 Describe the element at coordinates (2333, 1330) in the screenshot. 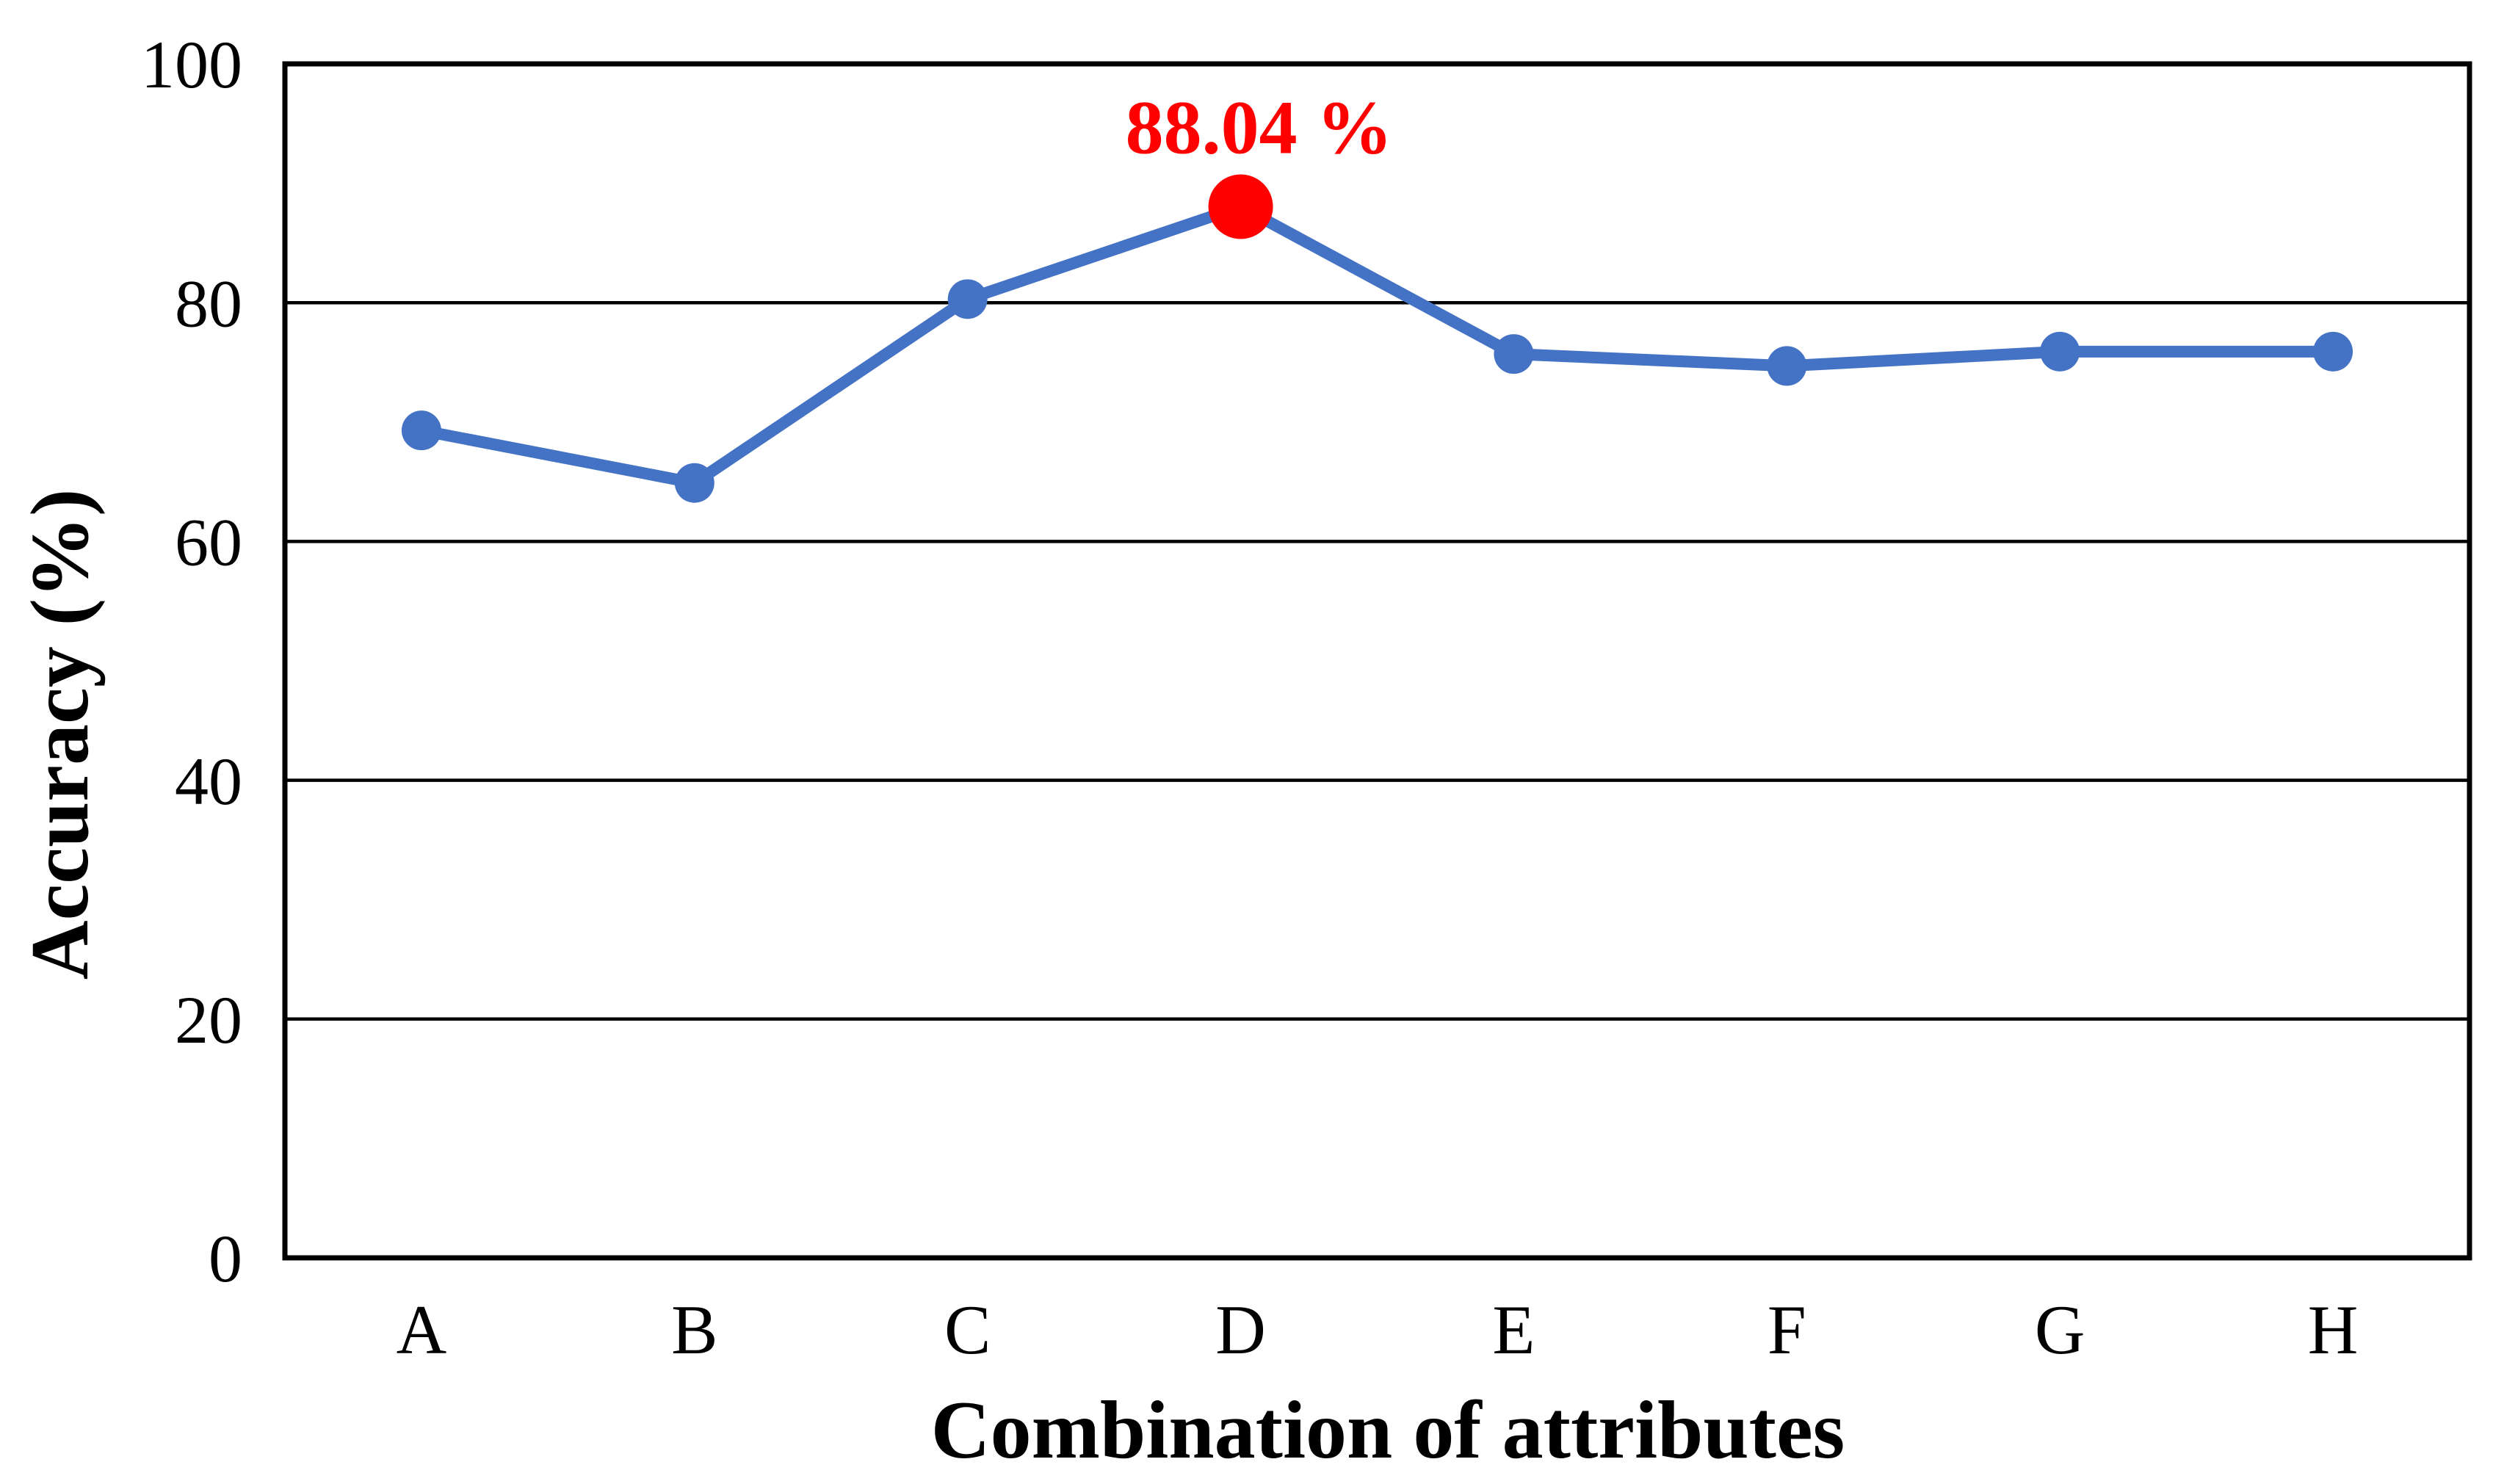

I see `x-category-label-H: H` at that location.